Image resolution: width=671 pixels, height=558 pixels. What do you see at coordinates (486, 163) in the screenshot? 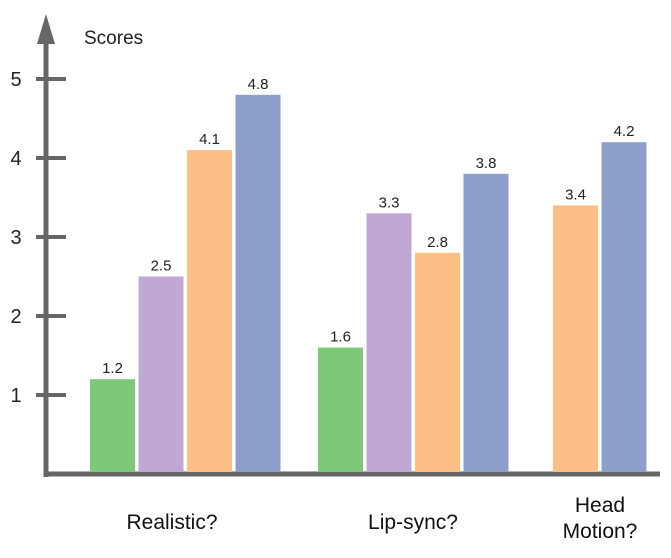
I see `bar-value-label: 3.8` at bounding box center [486, 163].